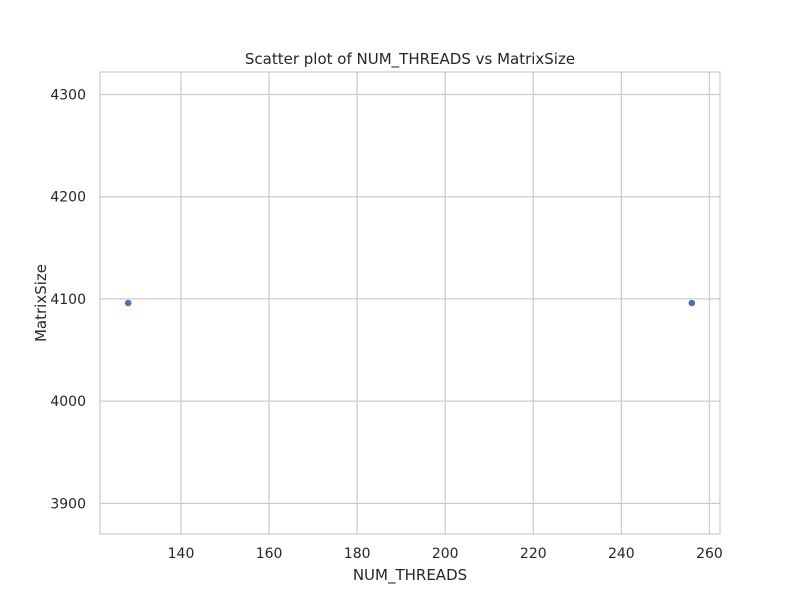 The width and height of the screenshot is (800, 600). Describe the element at coordinates (709, 554) in the screenshot. I see `x-tick-label: 260` at that location.